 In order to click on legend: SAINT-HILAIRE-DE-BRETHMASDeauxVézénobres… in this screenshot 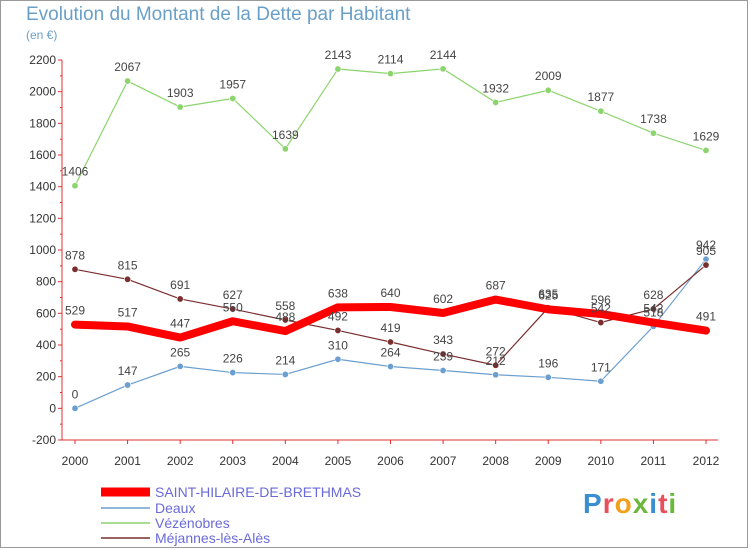, I will do `click(231, 515)`.